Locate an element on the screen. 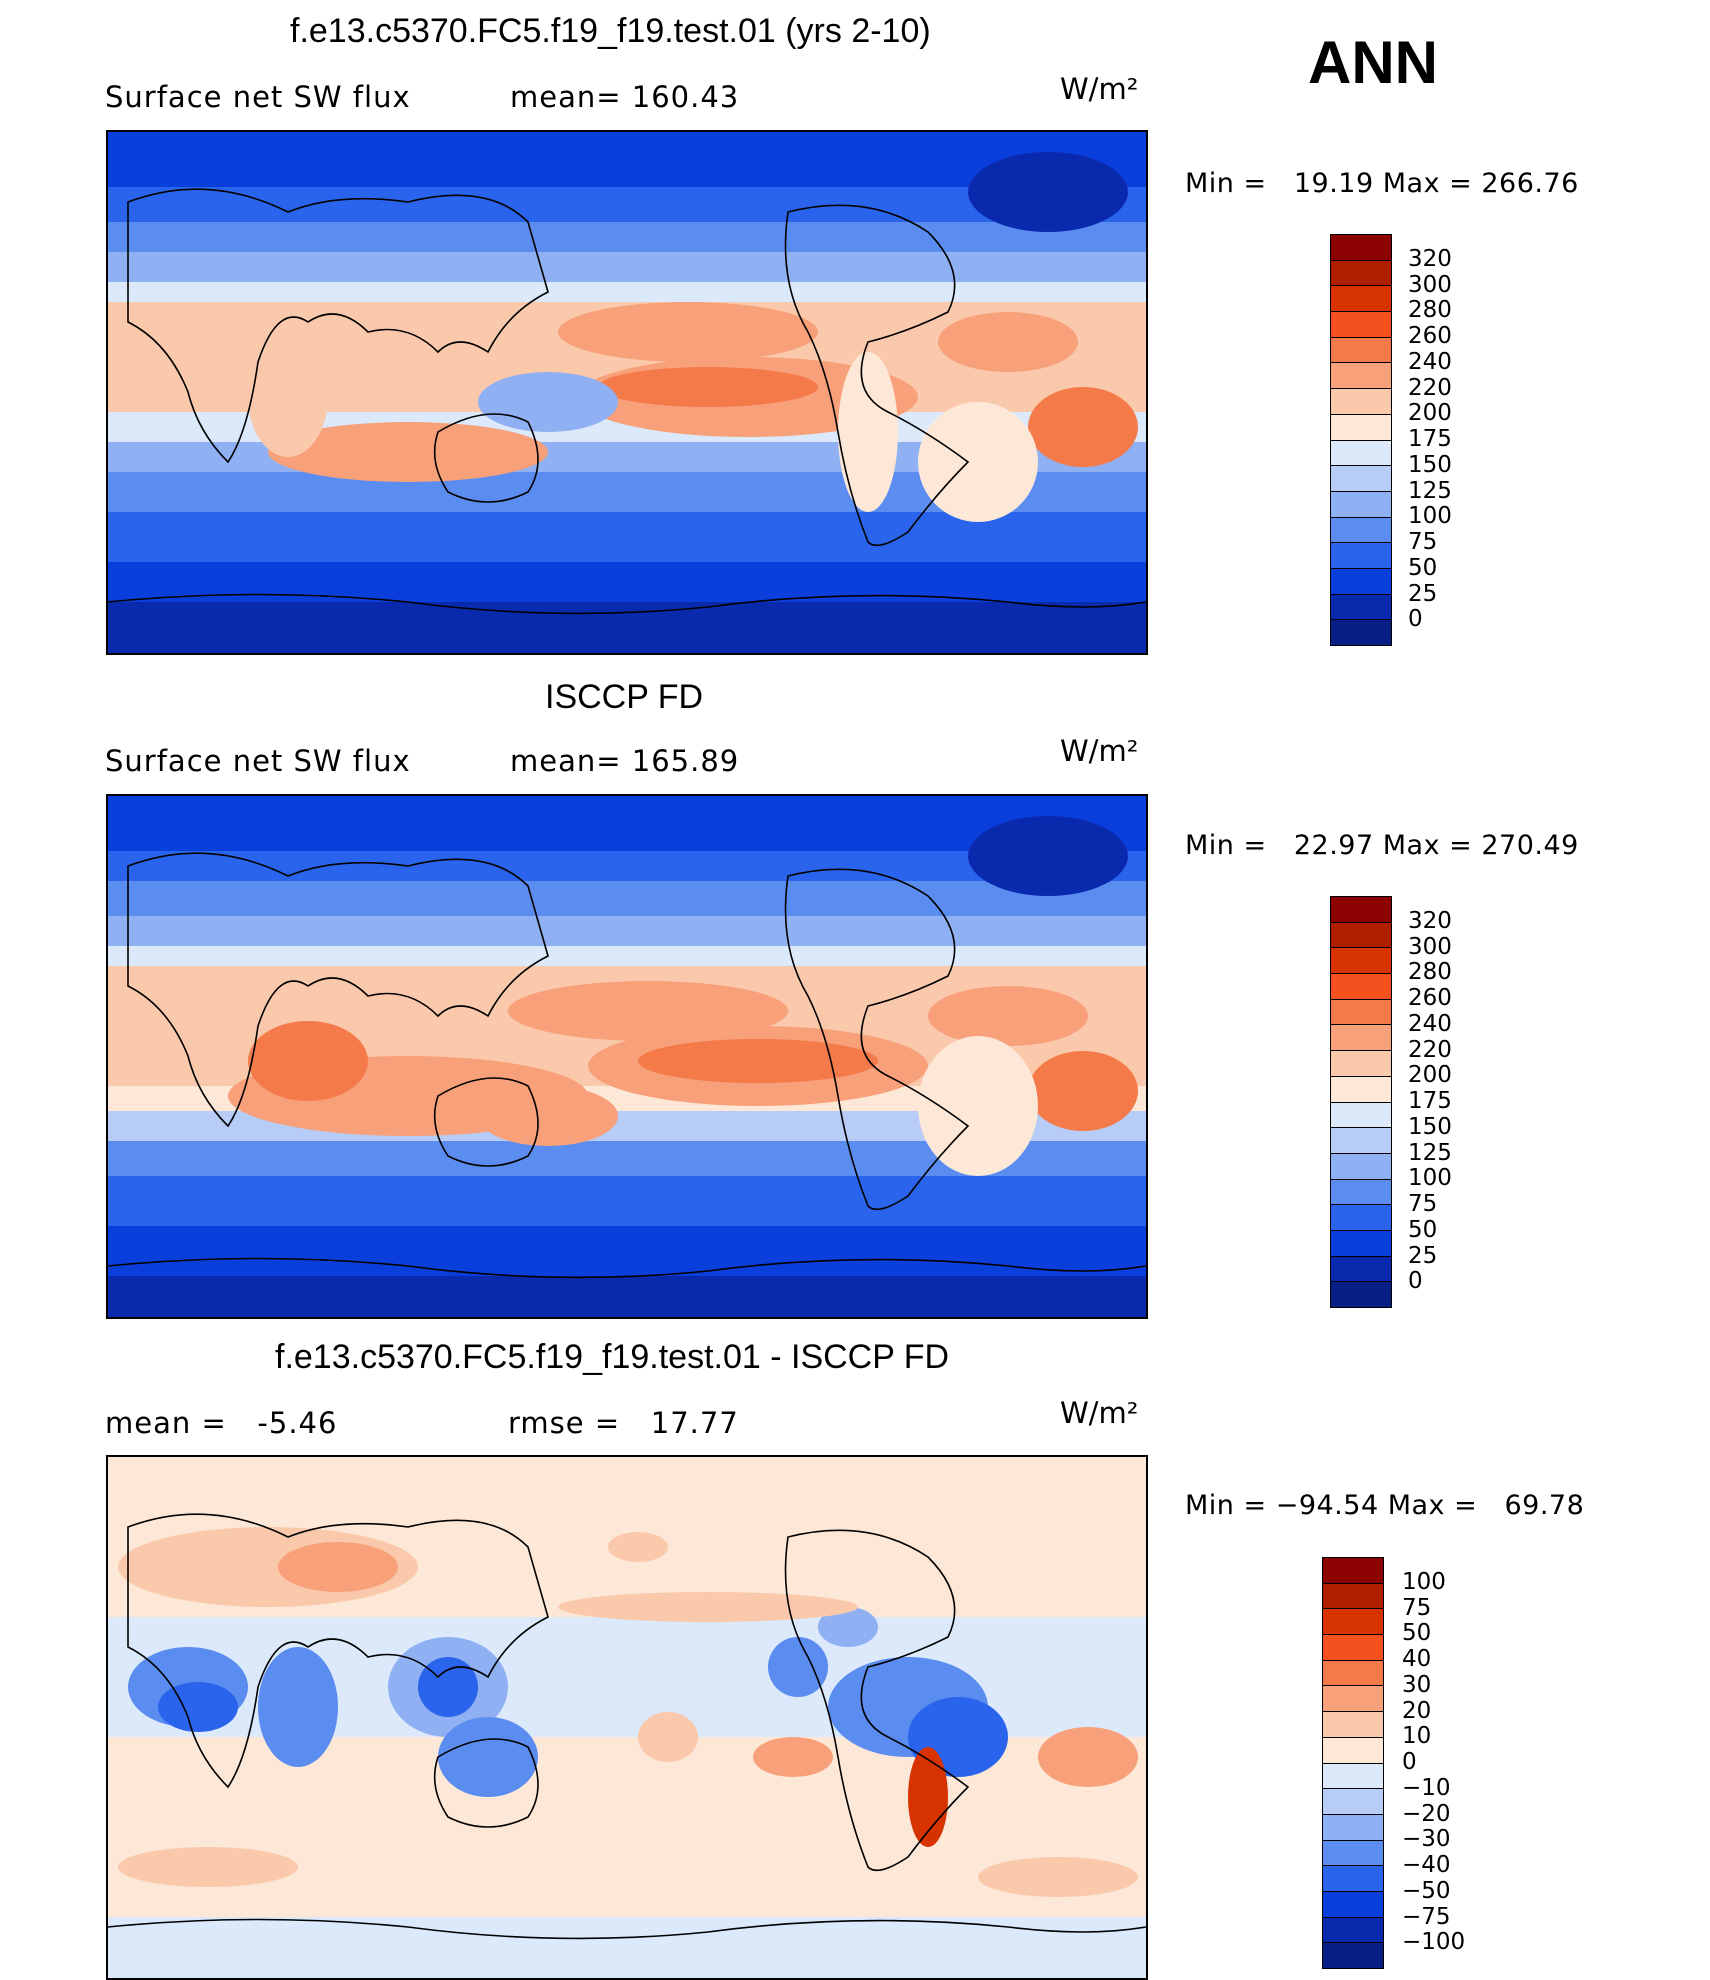  panel-3-units: W/m² is located at coordinates (1099, 1413).